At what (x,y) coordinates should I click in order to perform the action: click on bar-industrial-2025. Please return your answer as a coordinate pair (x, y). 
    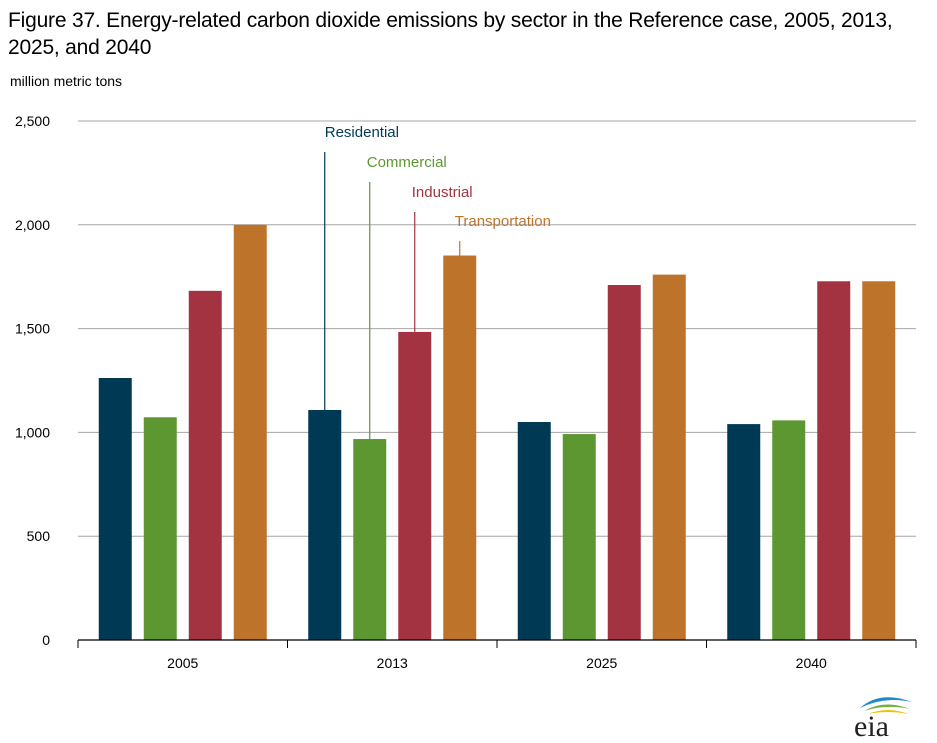
    Looking at the image, I should click on (624, 462).